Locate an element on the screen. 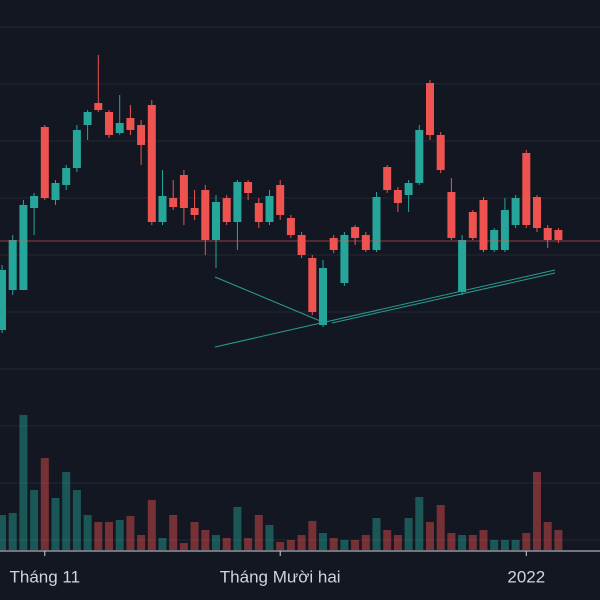 This screenshot has height=600, width=600. x-tick-label: 2022 is located at coordinates (526, 576).